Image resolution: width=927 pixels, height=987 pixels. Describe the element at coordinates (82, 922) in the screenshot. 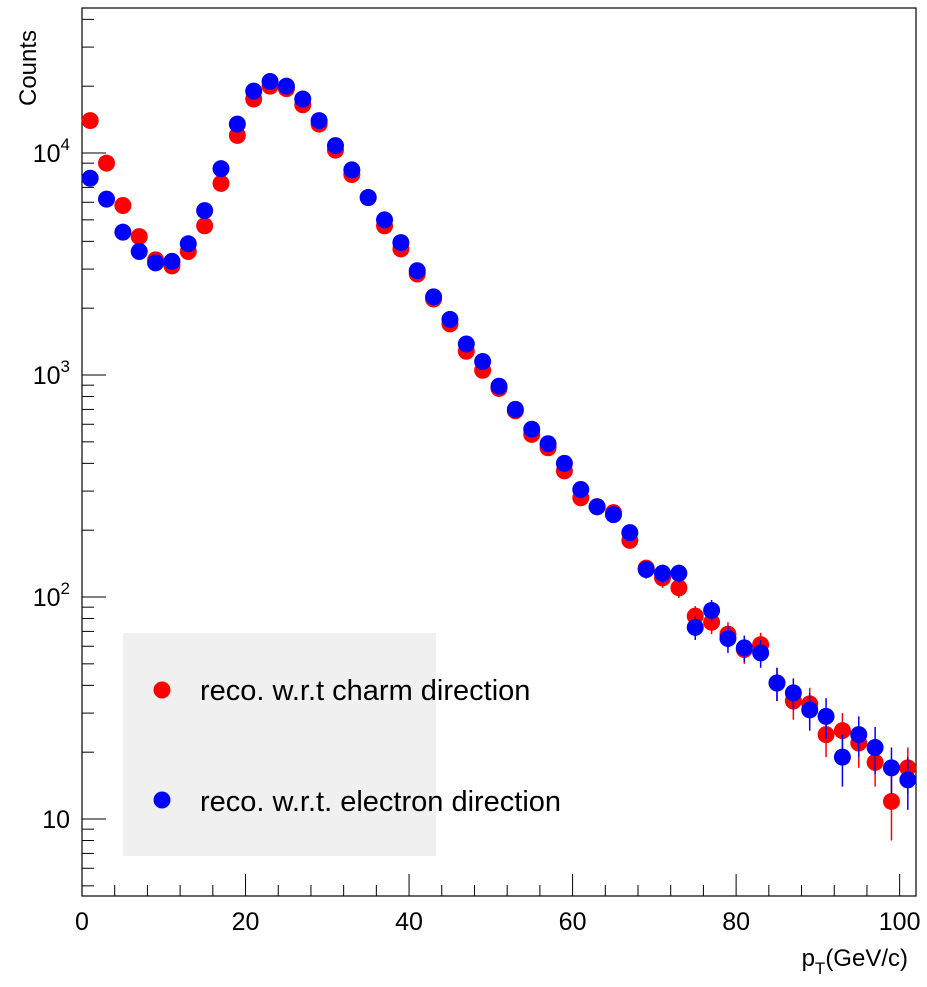

I see `x-tick-label: 0` at that location.